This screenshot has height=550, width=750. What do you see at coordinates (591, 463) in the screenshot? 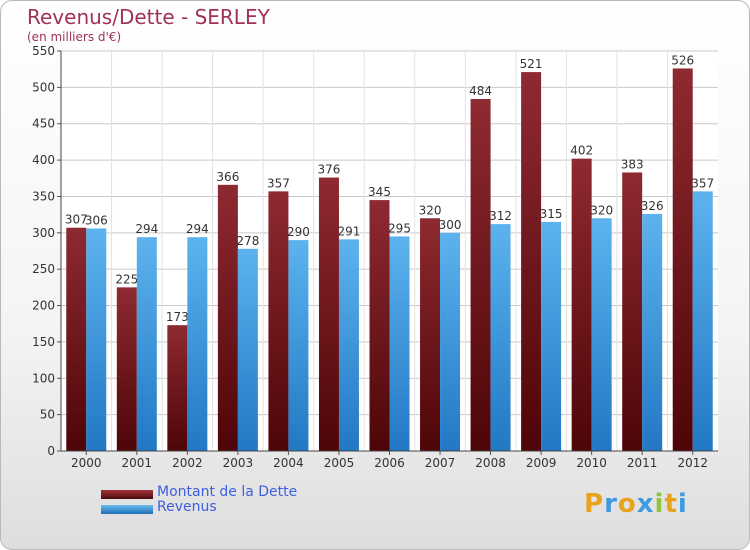
I see `x-tick-label: 2010` at bounding box center [591, 463].